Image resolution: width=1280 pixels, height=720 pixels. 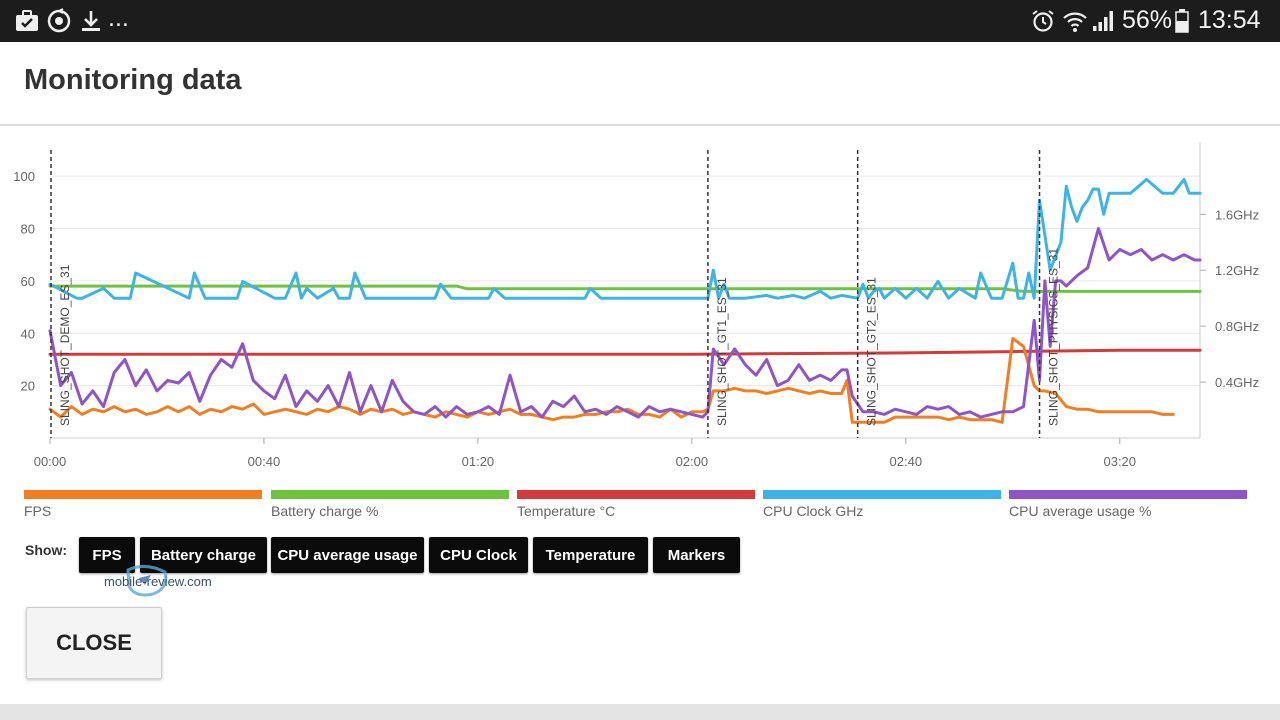 I want to click on marker-label: SLING_SHOT_PHYSICS_ES_31, so click(x=1054, y=337).